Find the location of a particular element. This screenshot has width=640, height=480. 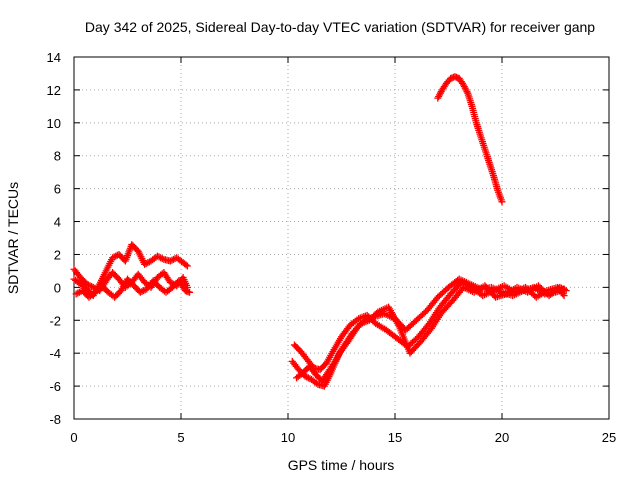

y-tick-label: -2 is located at coordinates (55, 320).